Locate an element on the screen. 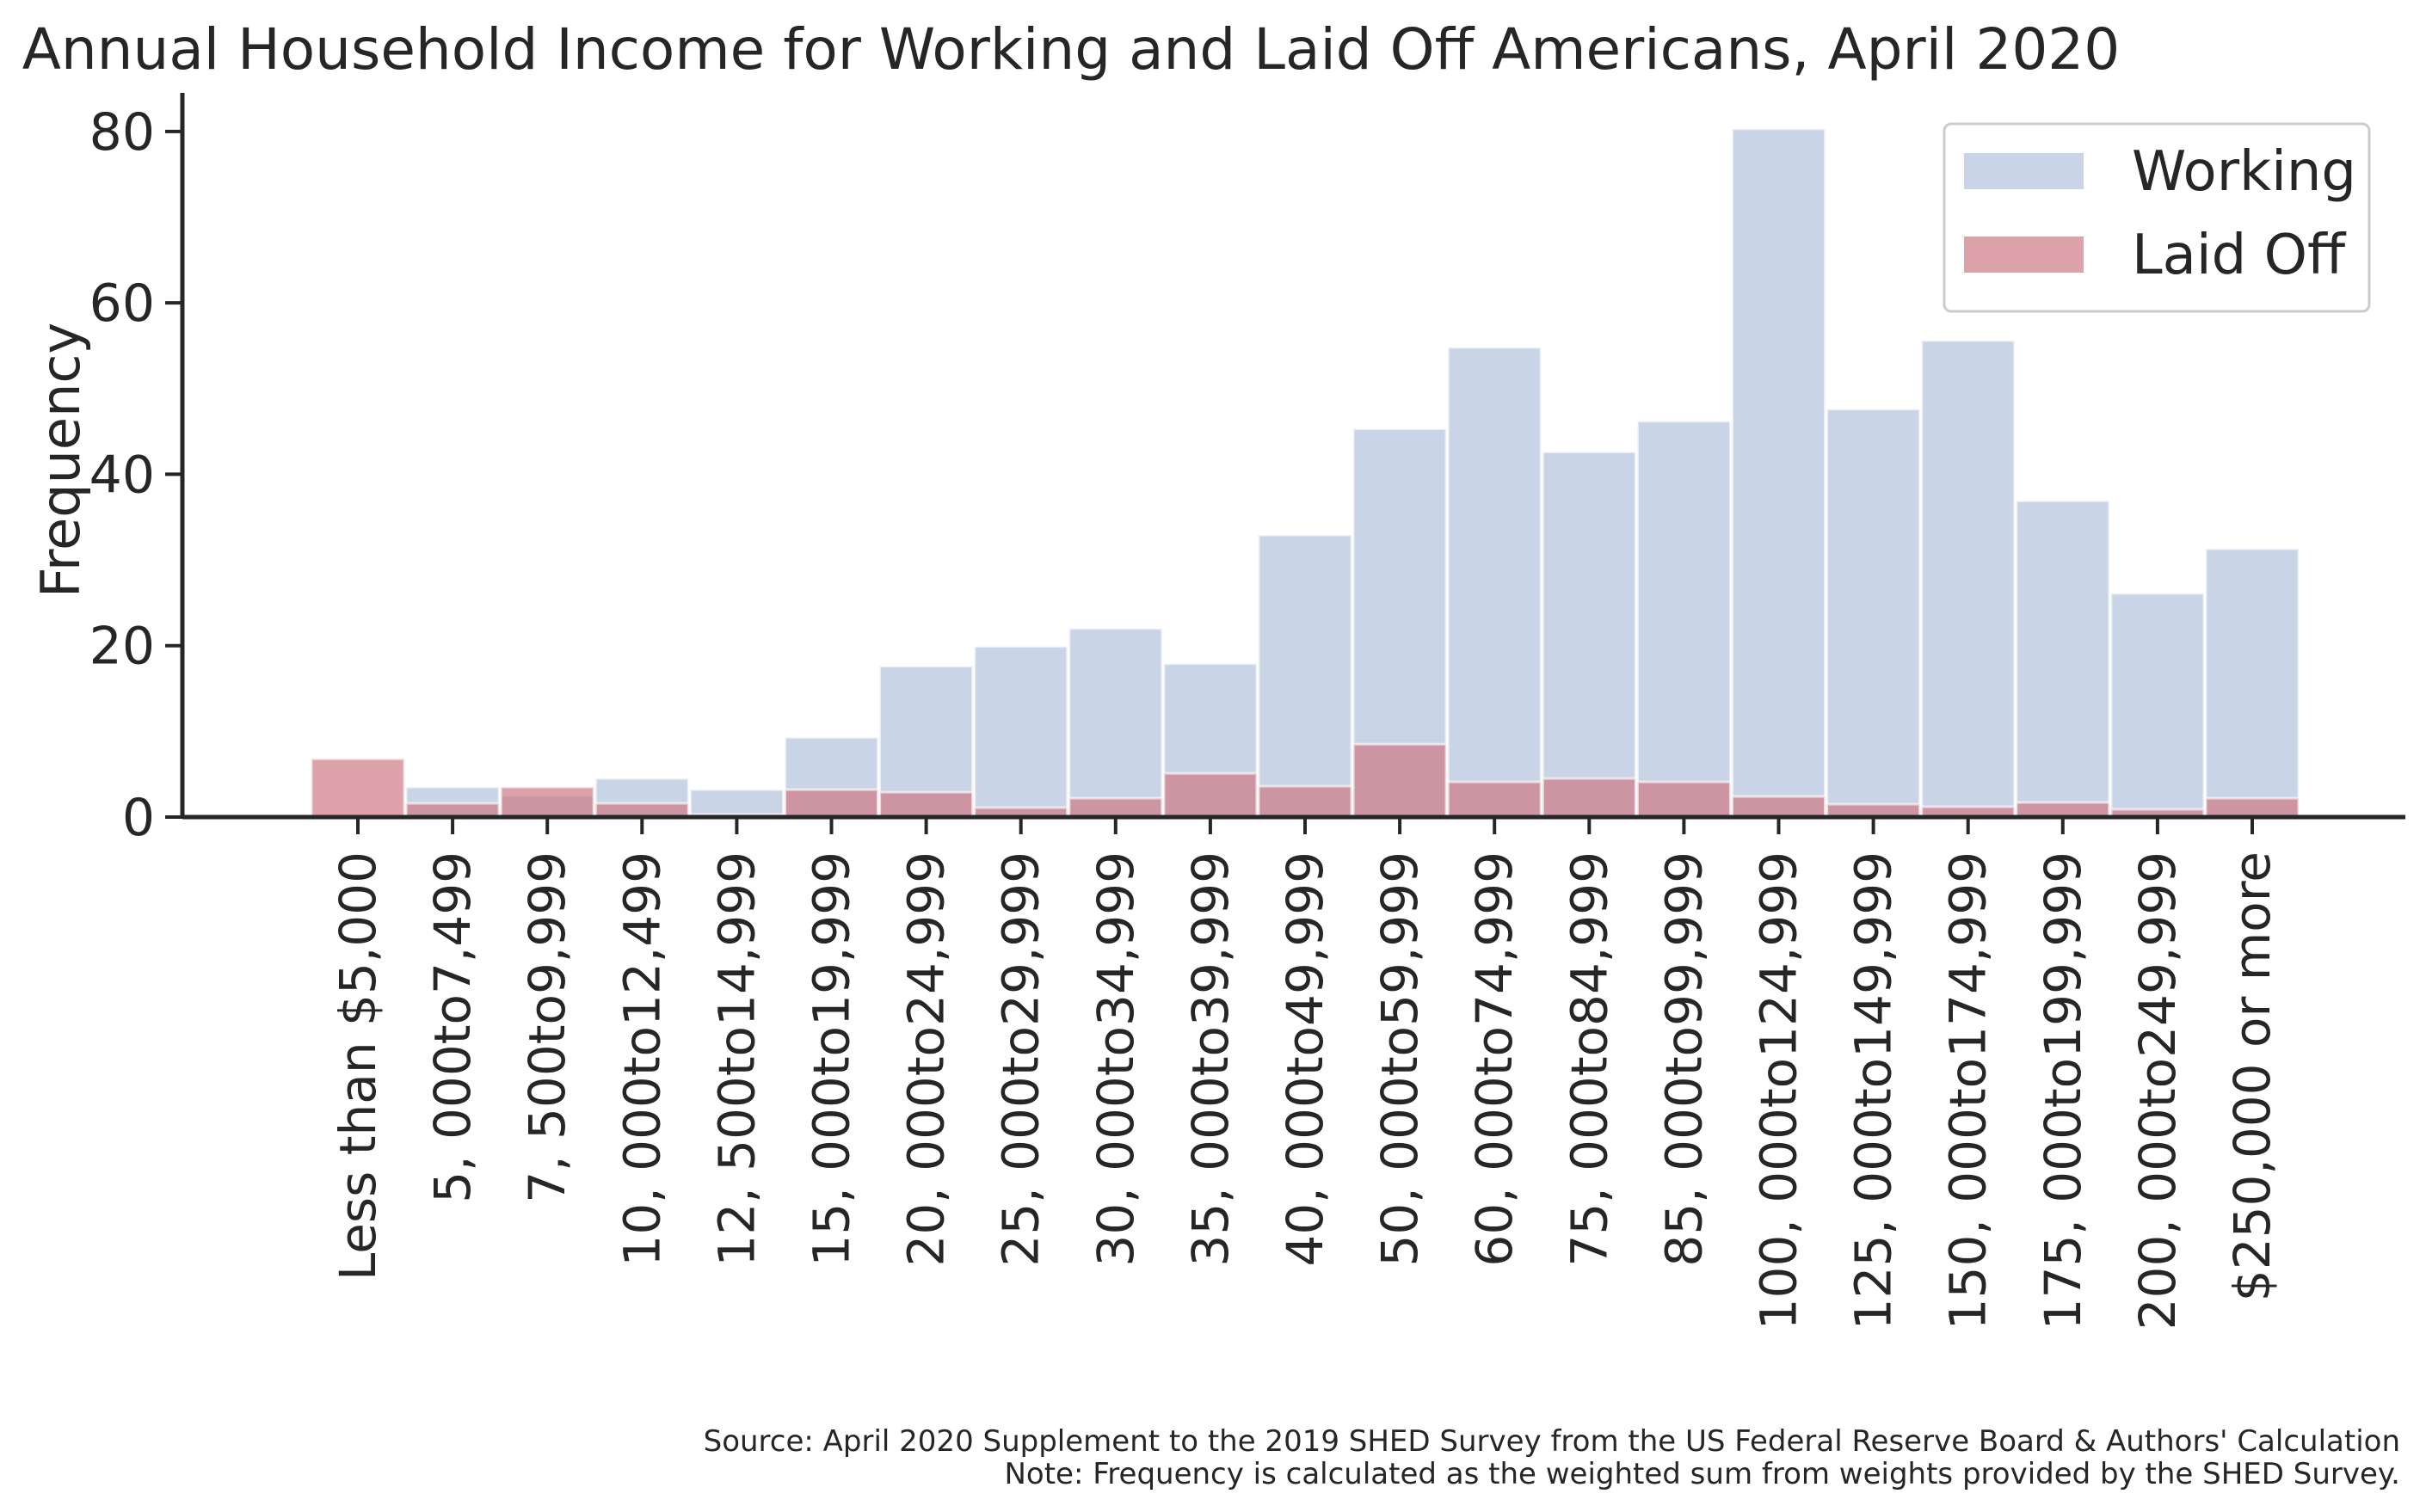 The image size is (2426, 1512). x-tick-label-1: 5, 000to7,499 is located at coordinates (452, 1027).